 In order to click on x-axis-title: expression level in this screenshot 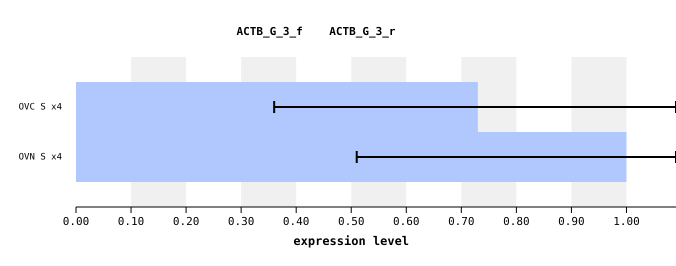, I will do `click(351, 241)`.